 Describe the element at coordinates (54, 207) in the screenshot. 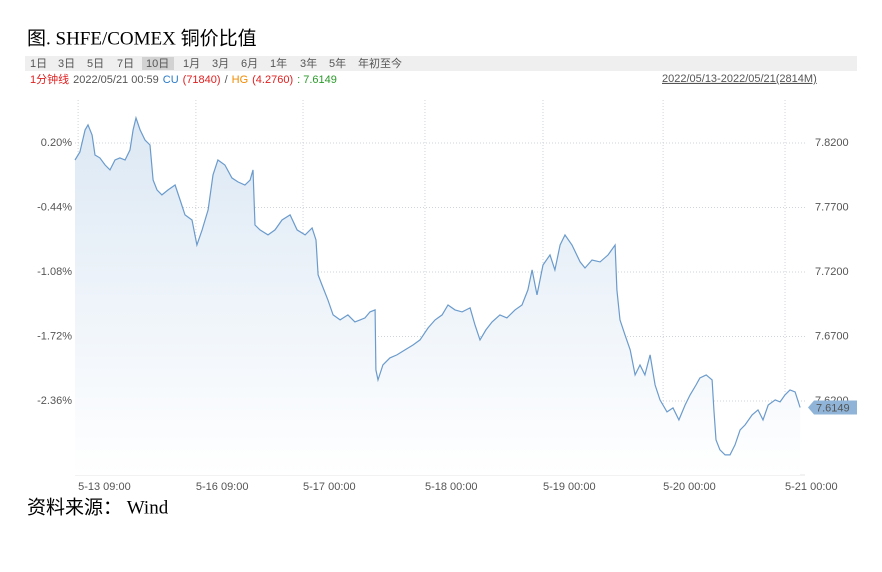

I see `y2-tick-label: -0.44%` at that location.